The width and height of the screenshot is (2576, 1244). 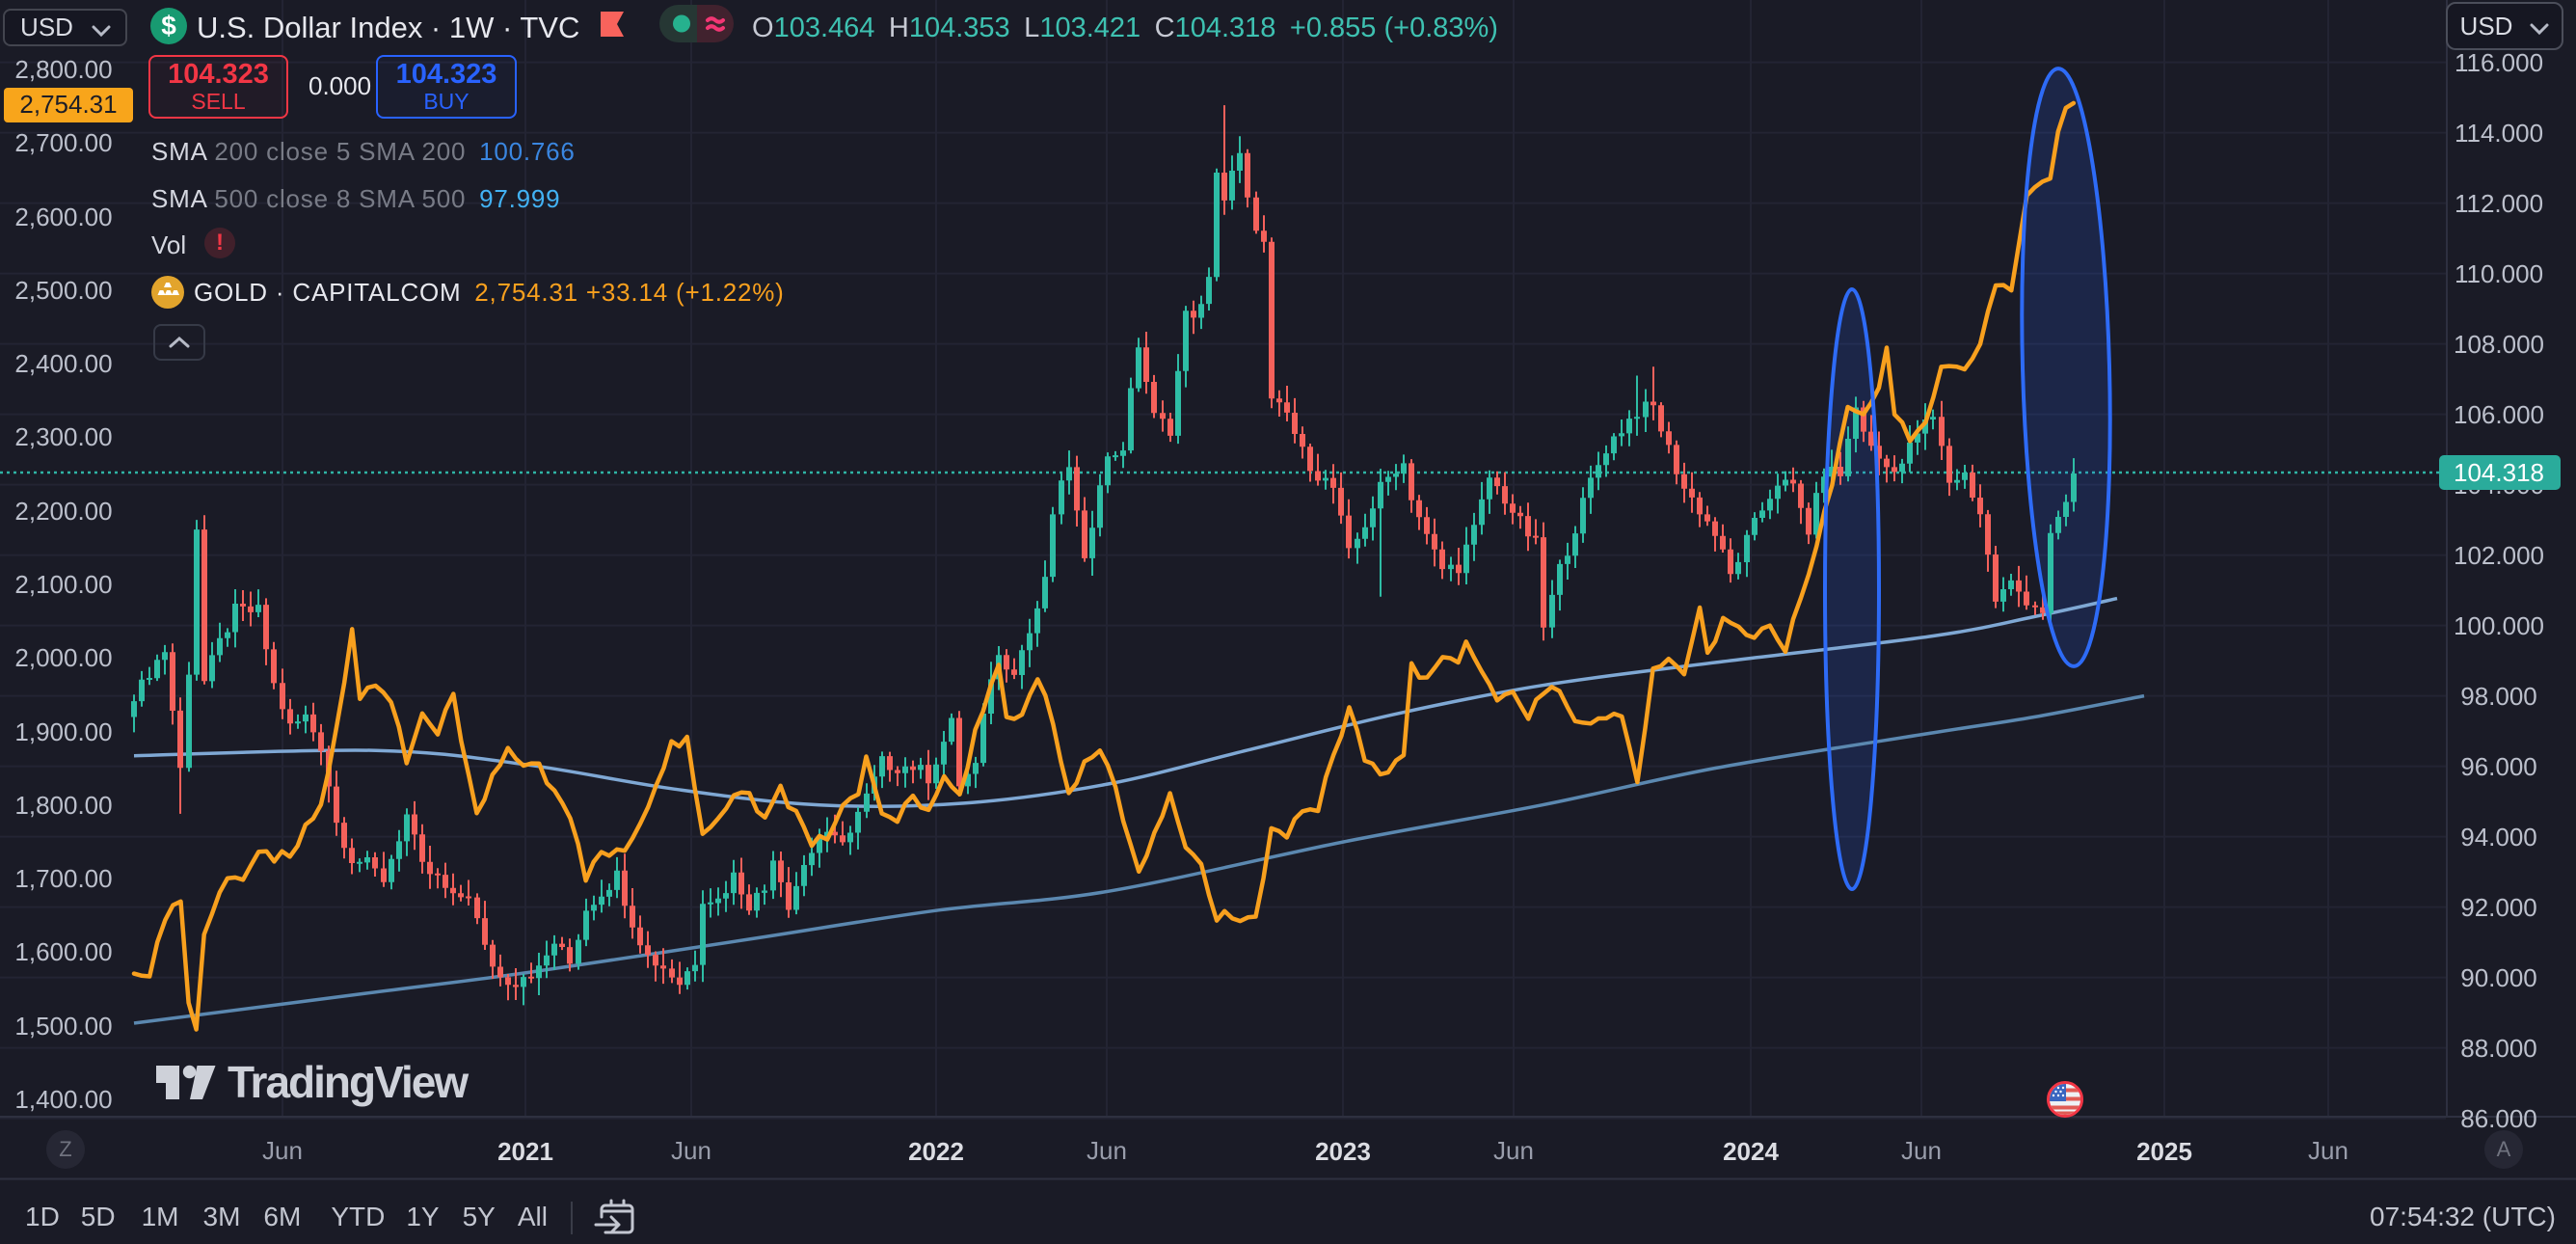 What do you see at coordinates (63, 878) in the screenshot?
I see `svg-text: 1,700.00` at bounding box center [63, 878].